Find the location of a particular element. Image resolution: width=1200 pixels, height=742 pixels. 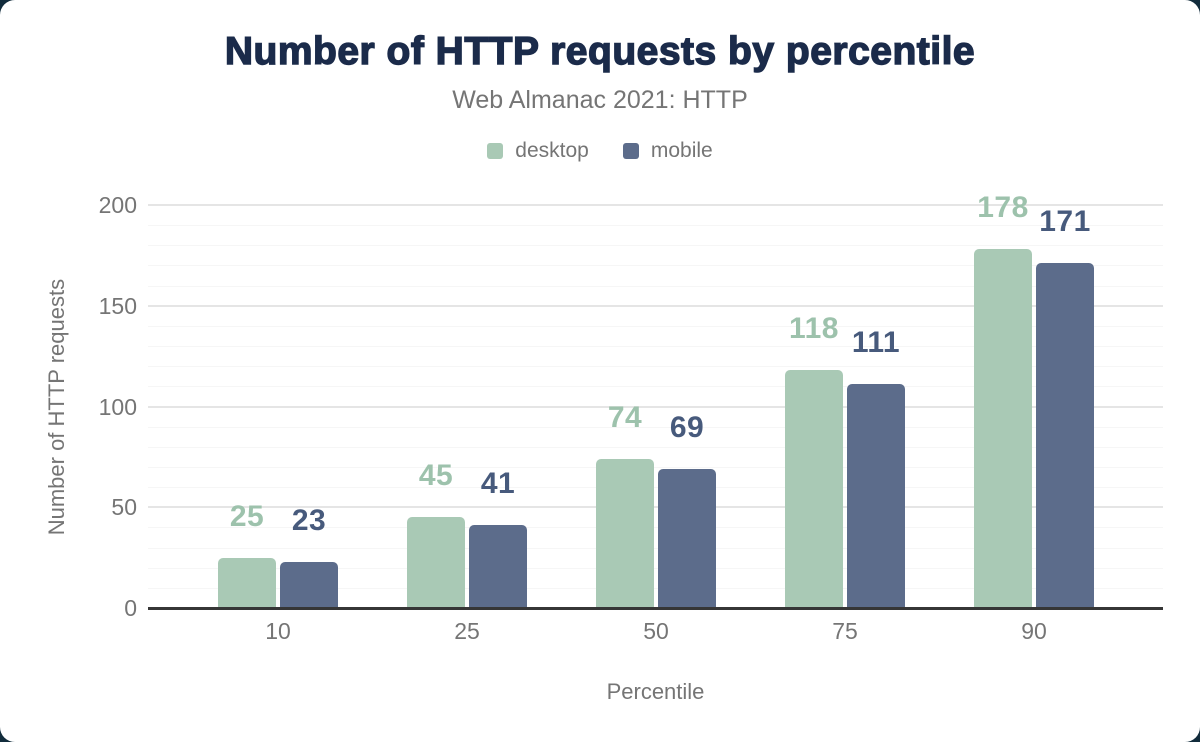

bar-desktop-p75 is located at coordinates (814, 489).